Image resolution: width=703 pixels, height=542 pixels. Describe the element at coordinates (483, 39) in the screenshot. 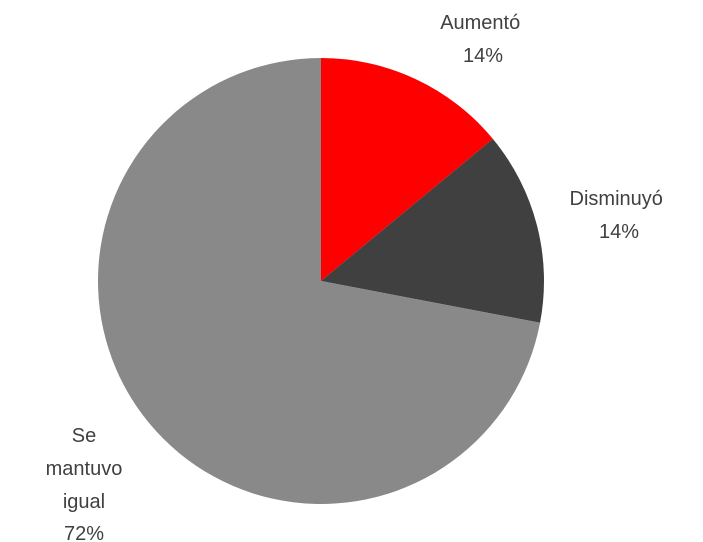

I see `slice-label-aumento: Aumentó 14%` at that location.